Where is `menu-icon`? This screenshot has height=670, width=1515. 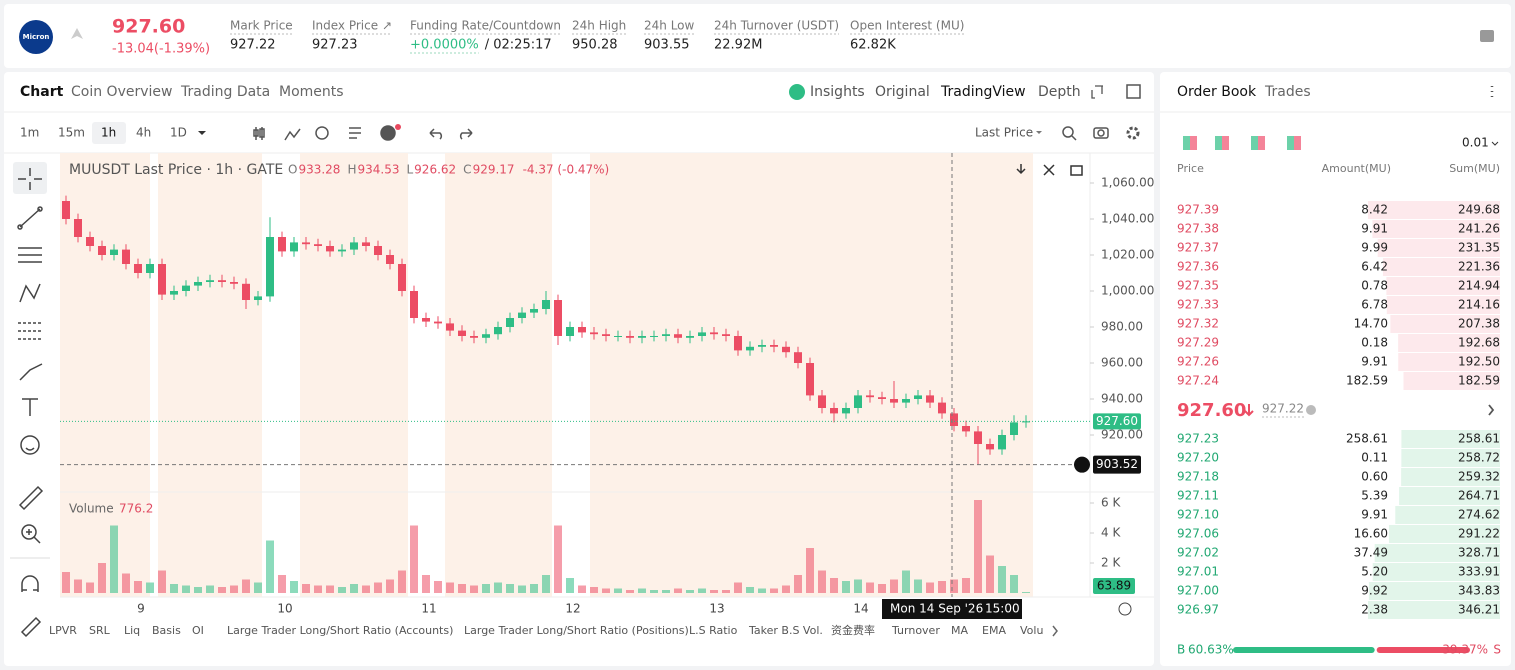
menu-icon is located at coordinates (1487, 36).